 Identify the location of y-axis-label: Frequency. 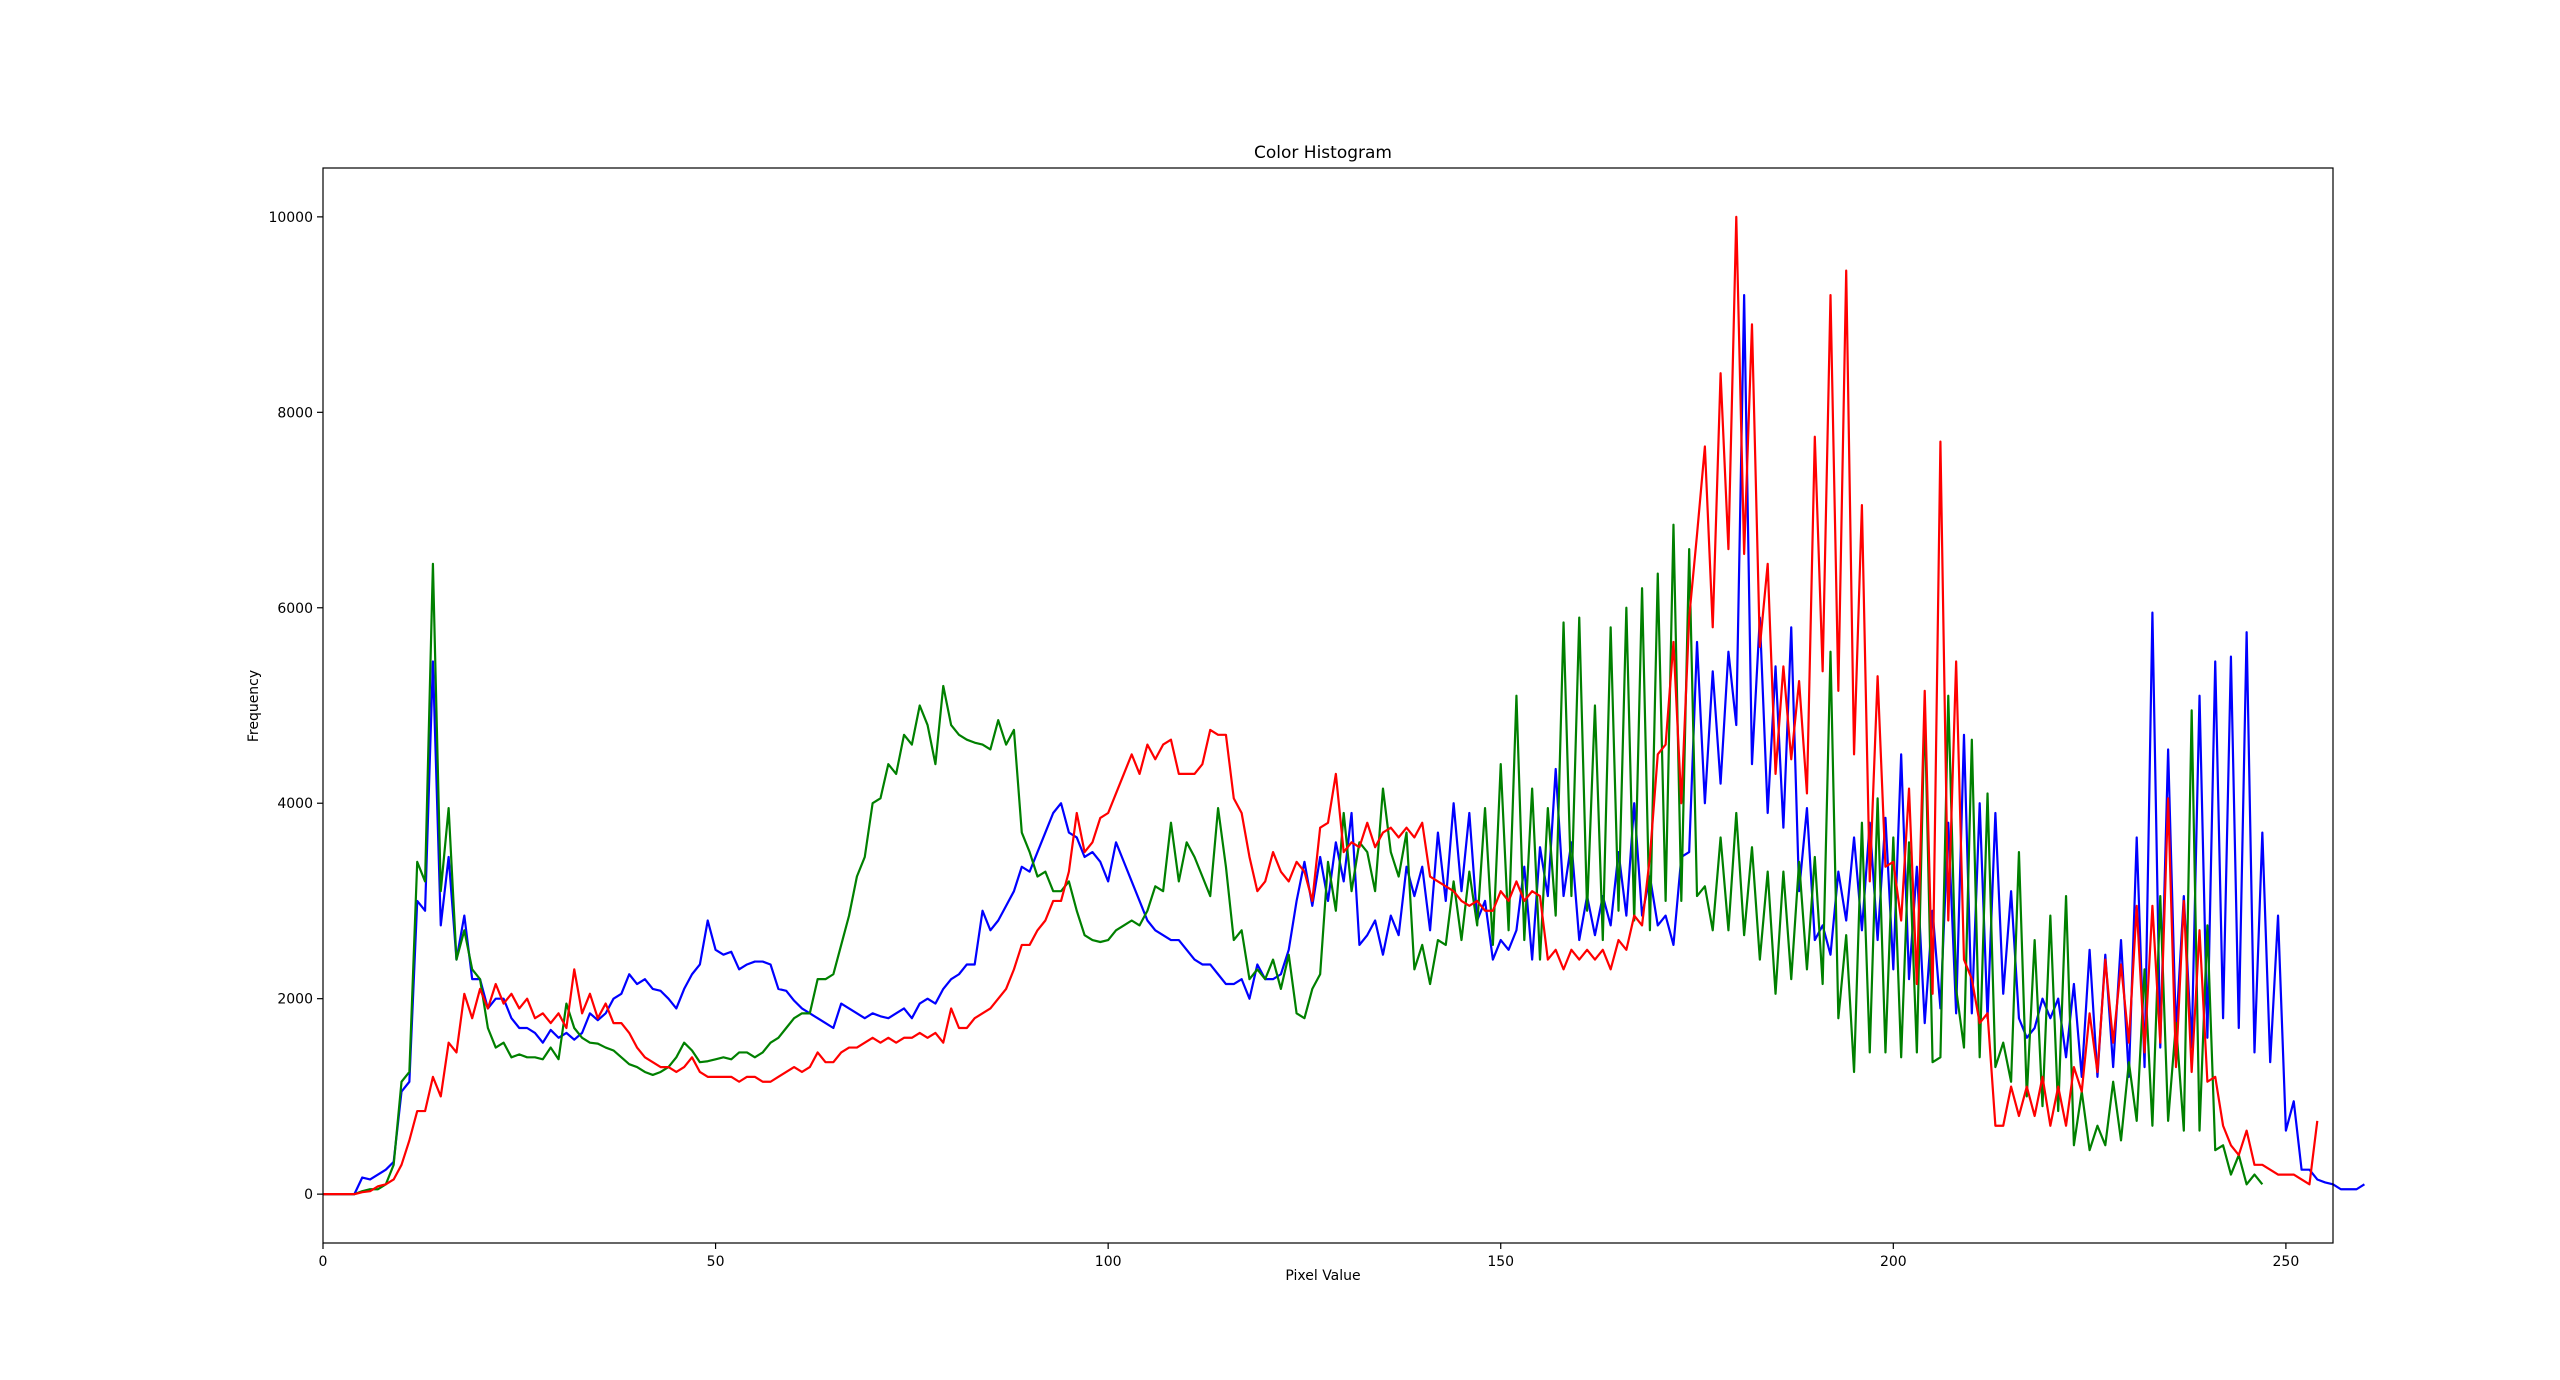
(254, 706).